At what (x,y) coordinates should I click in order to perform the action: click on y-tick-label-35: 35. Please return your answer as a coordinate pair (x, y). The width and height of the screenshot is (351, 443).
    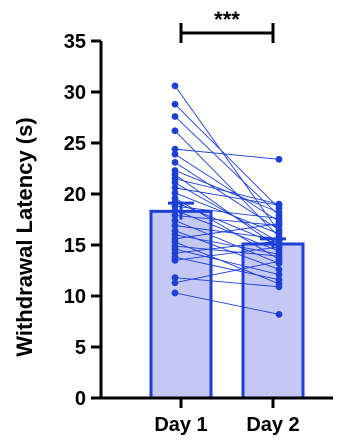
    Looking at the image, I should click on (75, 42).